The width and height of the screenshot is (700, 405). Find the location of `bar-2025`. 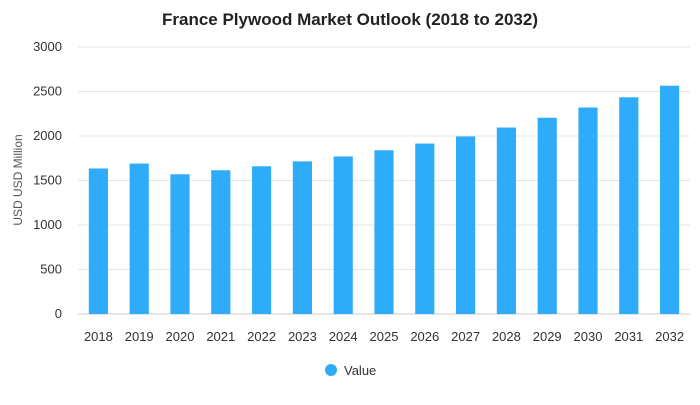

bar-2025 is located at coordinates (384, 232).